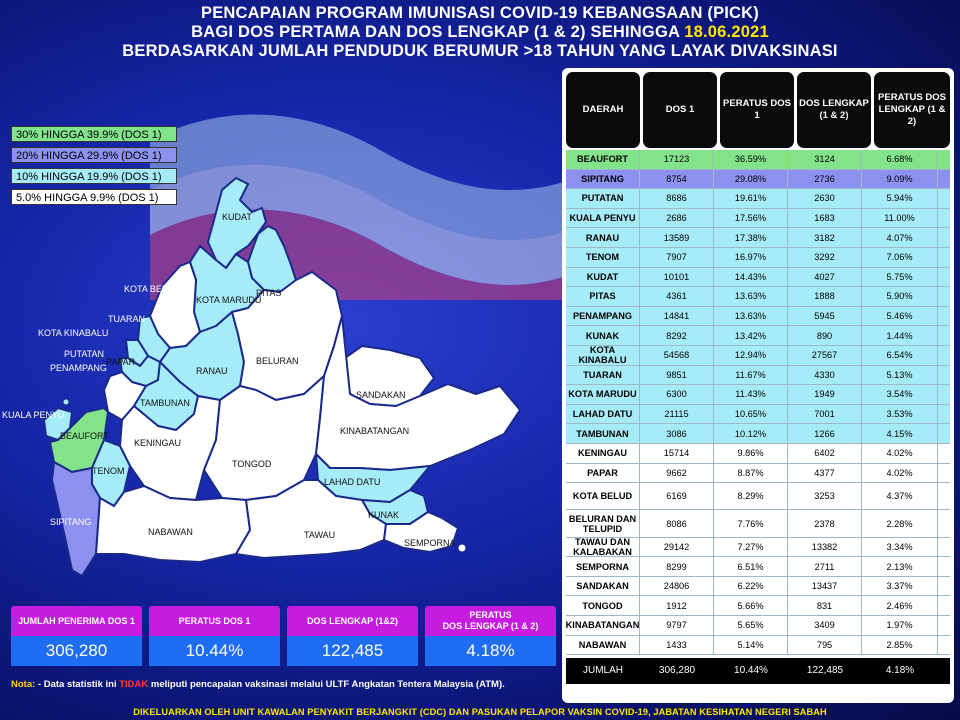 The width and height of the screenshot is (960, 720). I want to click on stat-peratus-dos-lengkap: PERATUS DOS LENGKAP (1 & 2) 4.18%, so click(490, 637).